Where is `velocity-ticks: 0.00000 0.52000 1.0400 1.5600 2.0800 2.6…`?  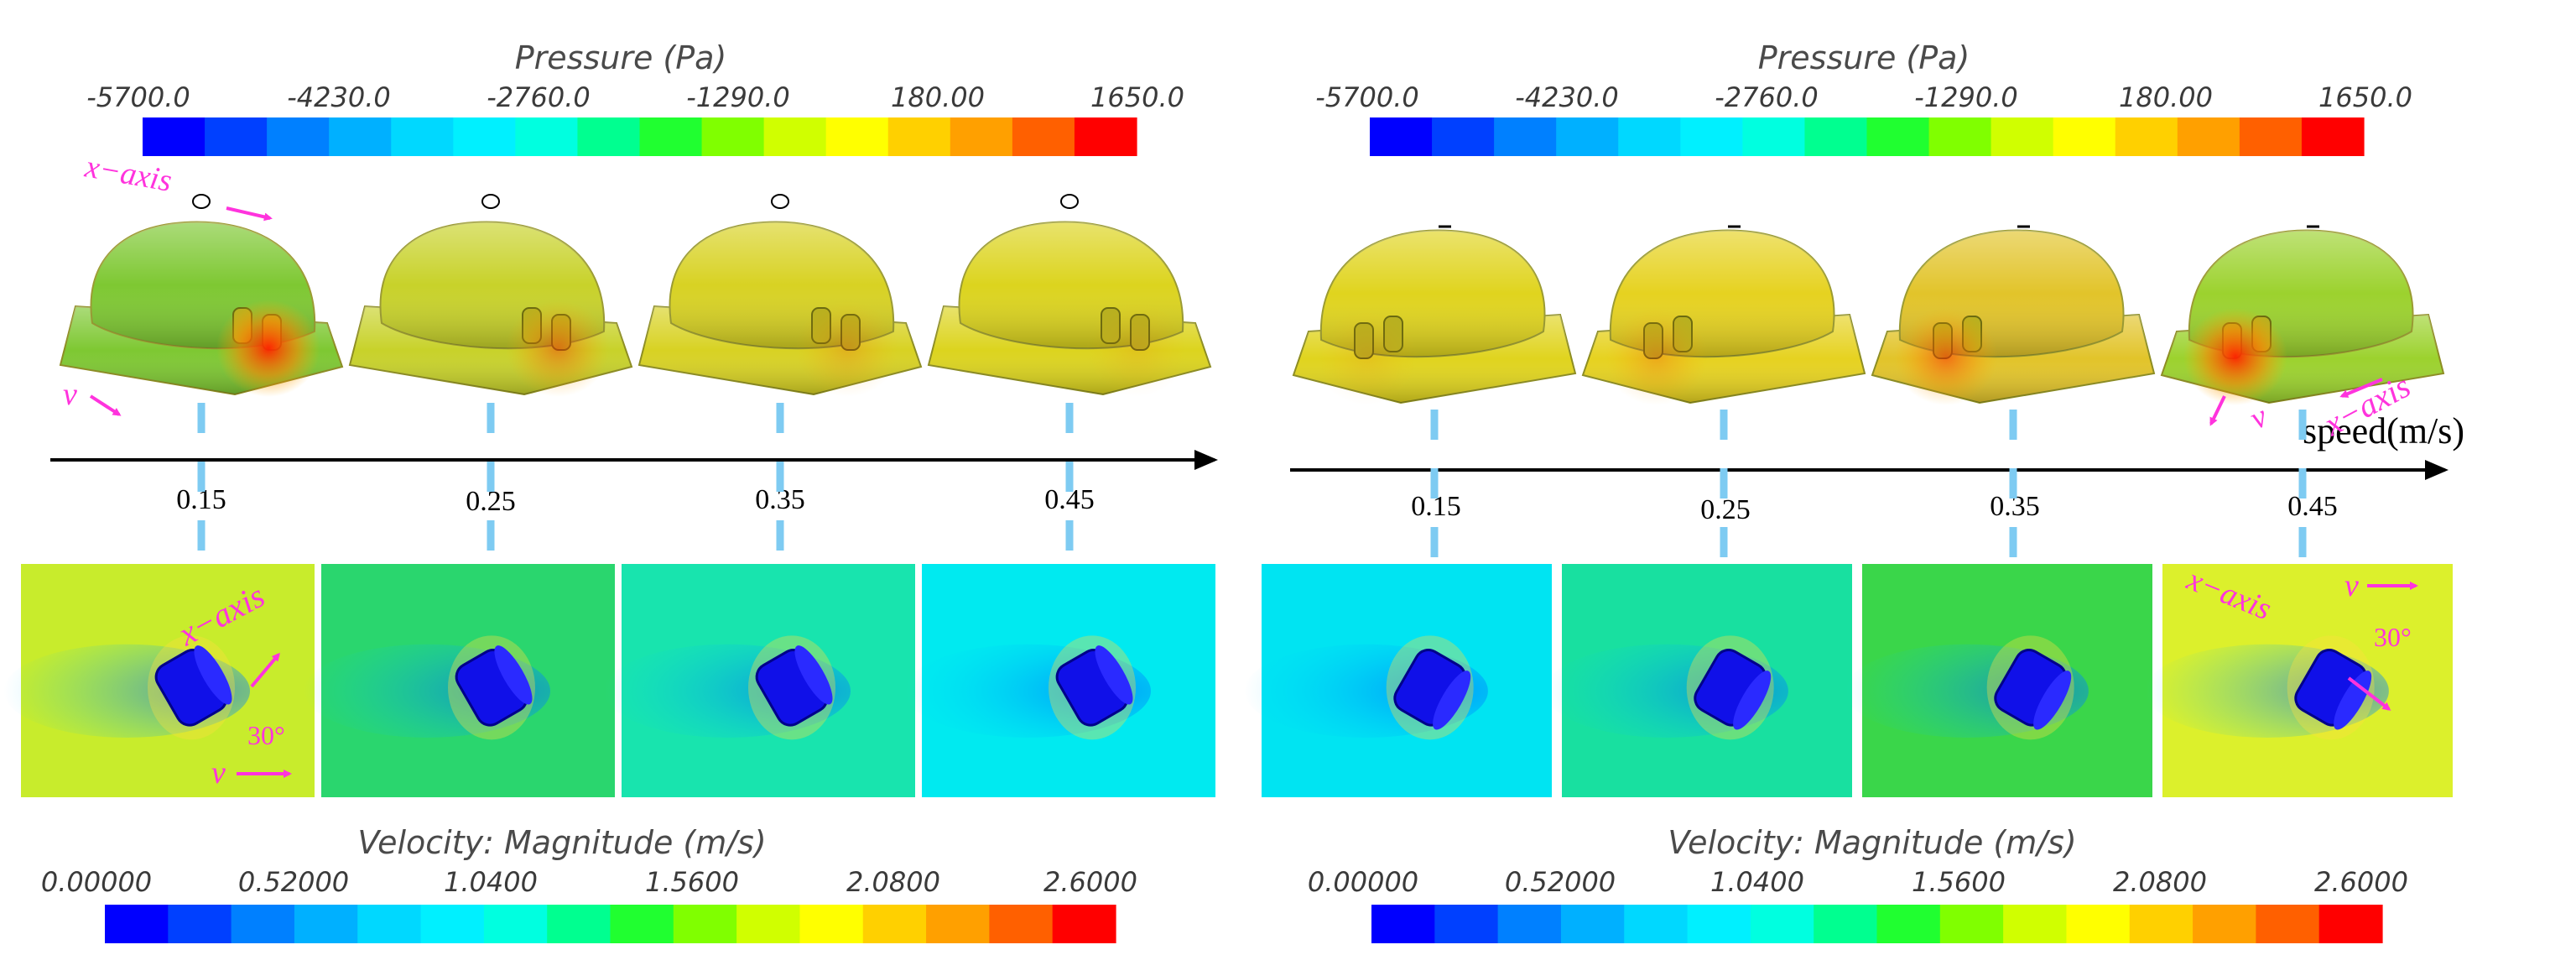
velocity-ticks: 0.00000 0.52000 1.0400 1.5600 2.0800 2.6… is located at coordinates (1858, 882).